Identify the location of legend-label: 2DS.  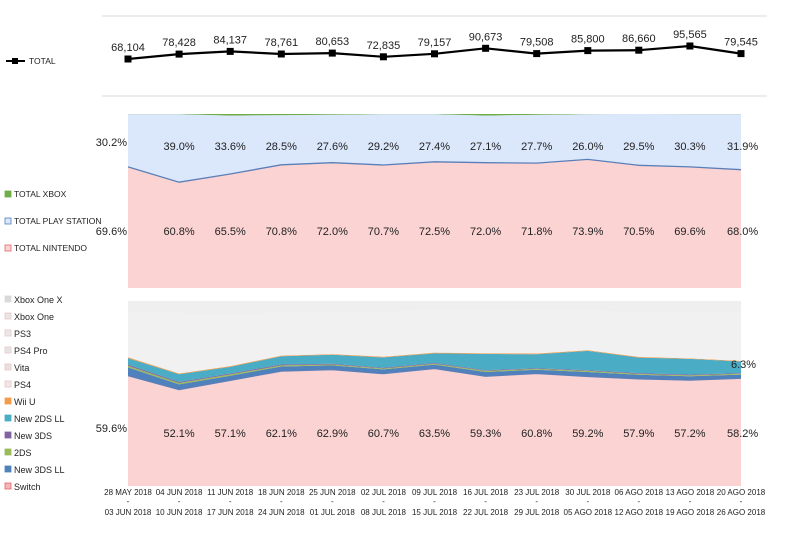
(23, 453).